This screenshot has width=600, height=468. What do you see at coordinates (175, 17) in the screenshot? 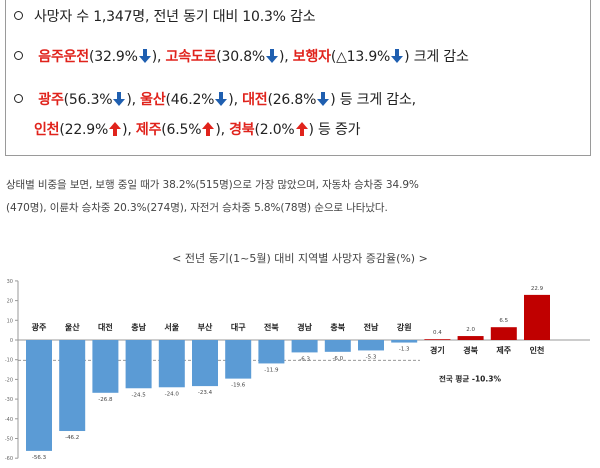
I see `summary-line-1-text: 사망자 수 1,347명, 전년 동기 대비 10.3% 감소` at bounding box center [175, 17].